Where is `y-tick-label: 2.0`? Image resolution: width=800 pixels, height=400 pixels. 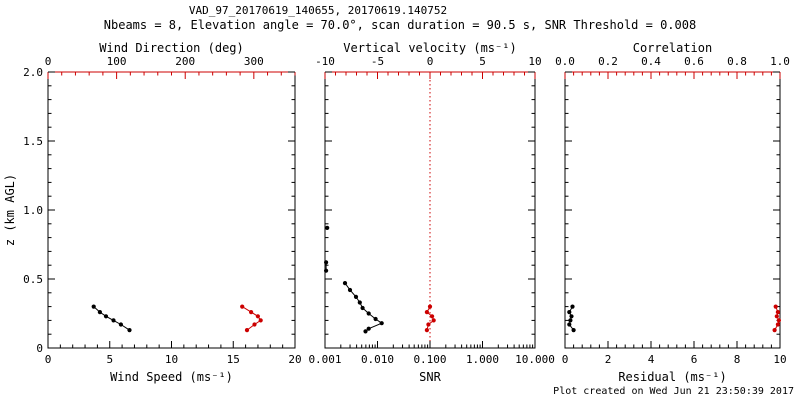
y-tick-label: 2.0 is located at coordinates (33, 72).